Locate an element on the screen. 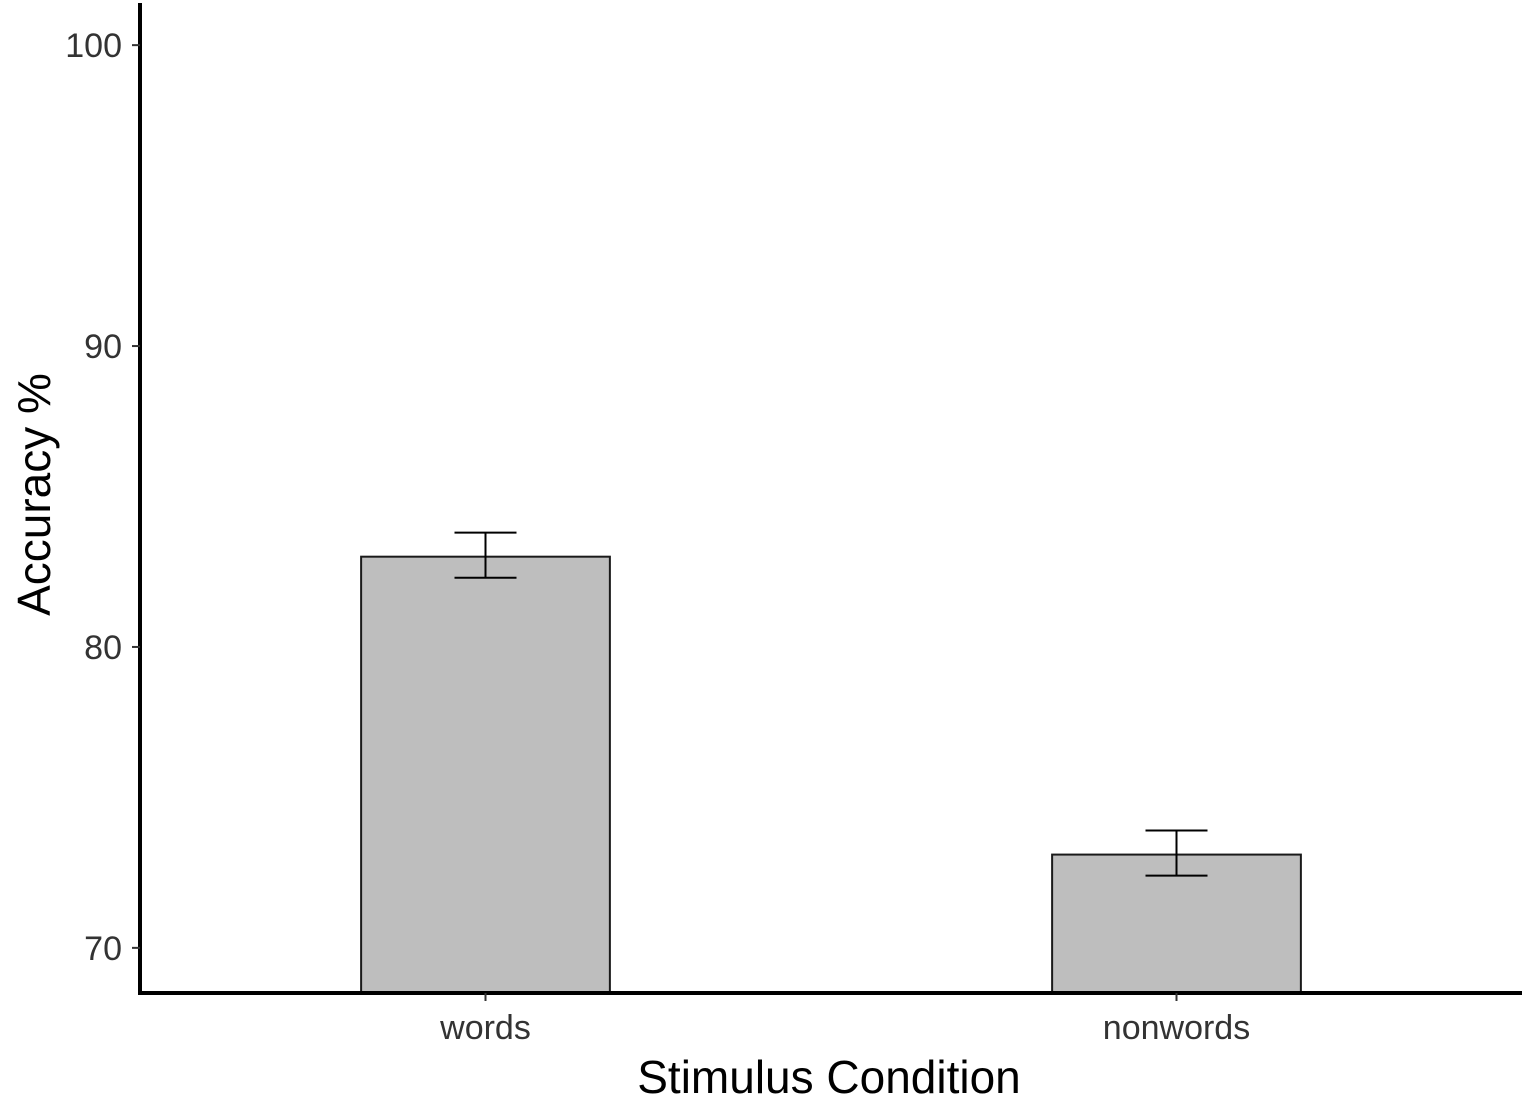 The image size is (1535, 1102). error-bar-words is located at coordinates (485, 555).